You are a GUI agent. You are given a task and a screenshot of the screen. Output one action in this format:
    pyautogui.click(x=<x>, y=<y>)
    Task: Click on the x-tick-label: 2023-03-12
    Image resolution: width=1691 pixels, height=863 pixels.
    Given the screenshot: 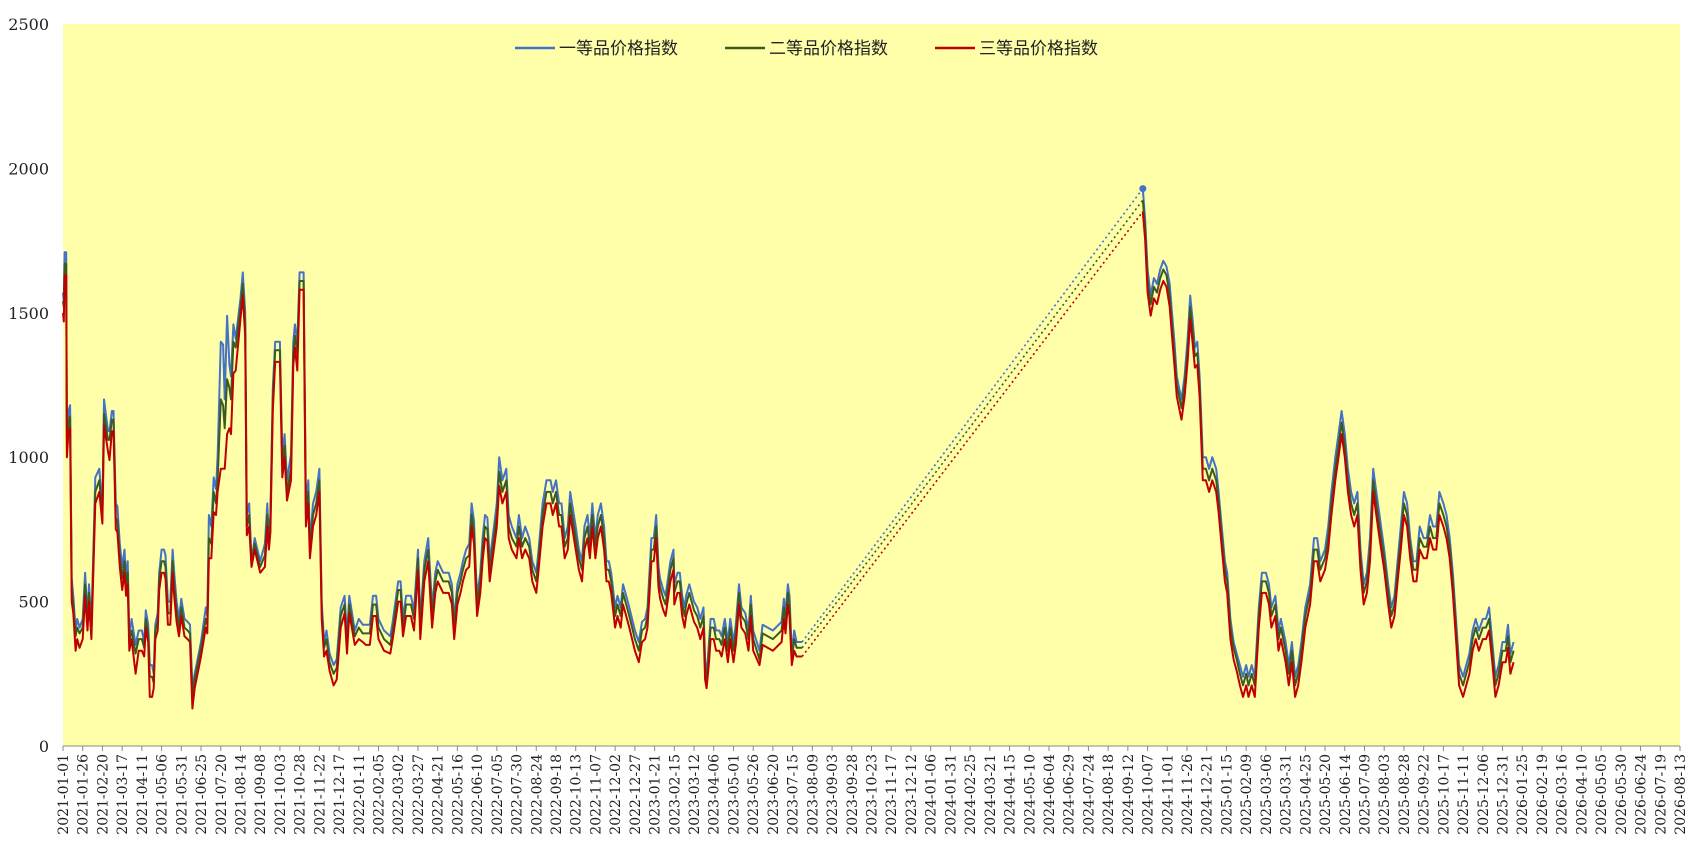 What is the action you would take?
    pyautogui.click(x=695, y=794)
    